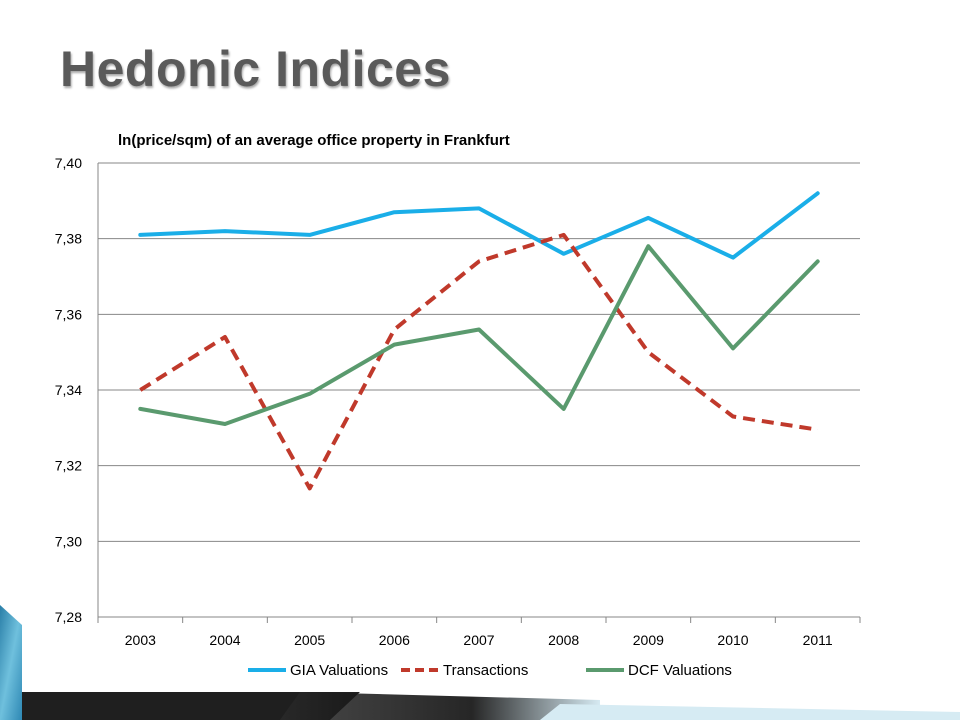 This screenshot has height=720, width=960. What do you see at coordinates (478, 640) in the screenshot?
I see `x-tick-label: 2007` at bounding box center [478, 640].